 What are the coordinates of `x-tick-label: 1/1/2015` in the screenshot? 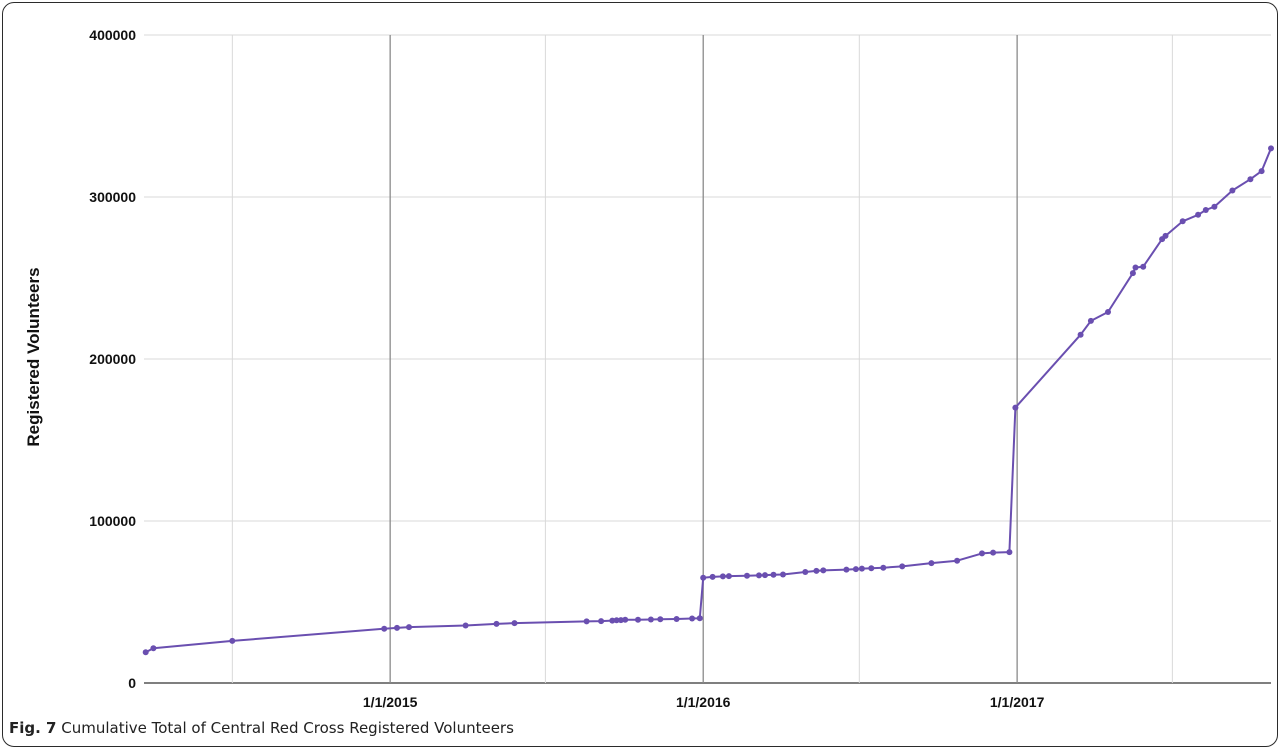 It's located at (390, 702).